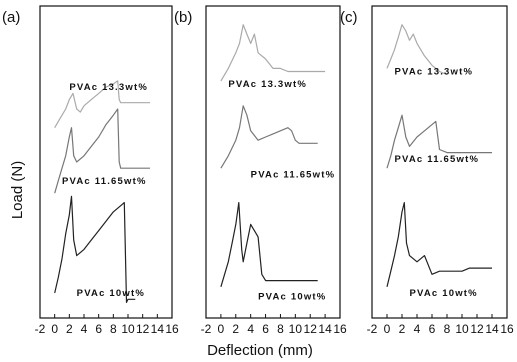 This screenshot has height=362, width=517. I want to click on x-axis-label: Deflection (mm), so click(260, 350).